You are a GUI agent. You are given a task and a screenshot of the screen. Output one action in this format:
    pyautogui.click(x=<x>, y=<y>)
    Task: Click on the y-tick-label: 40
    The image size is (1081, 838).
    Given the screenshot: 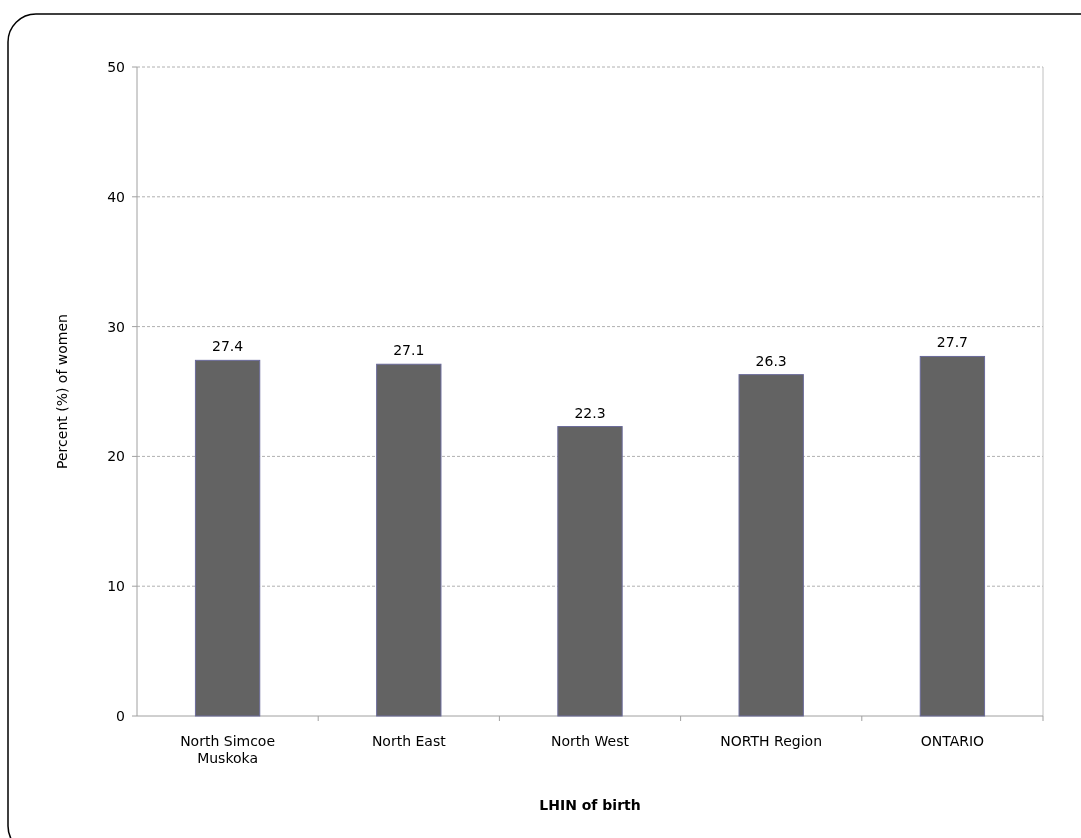 What is the action you would take?
    pyautogui.click(x=116, y=196)
    